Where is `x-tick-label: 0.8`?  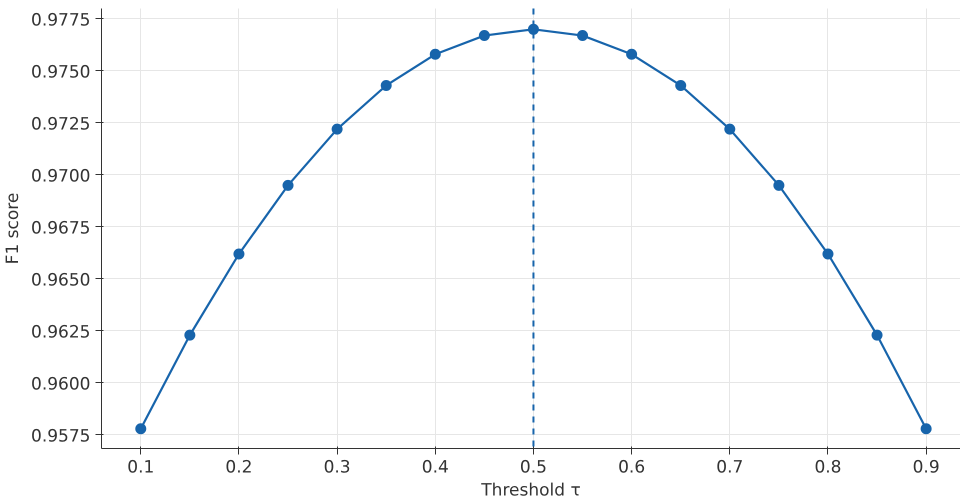
x-tick-label: 0.8 is located at coordinates (828, 468).